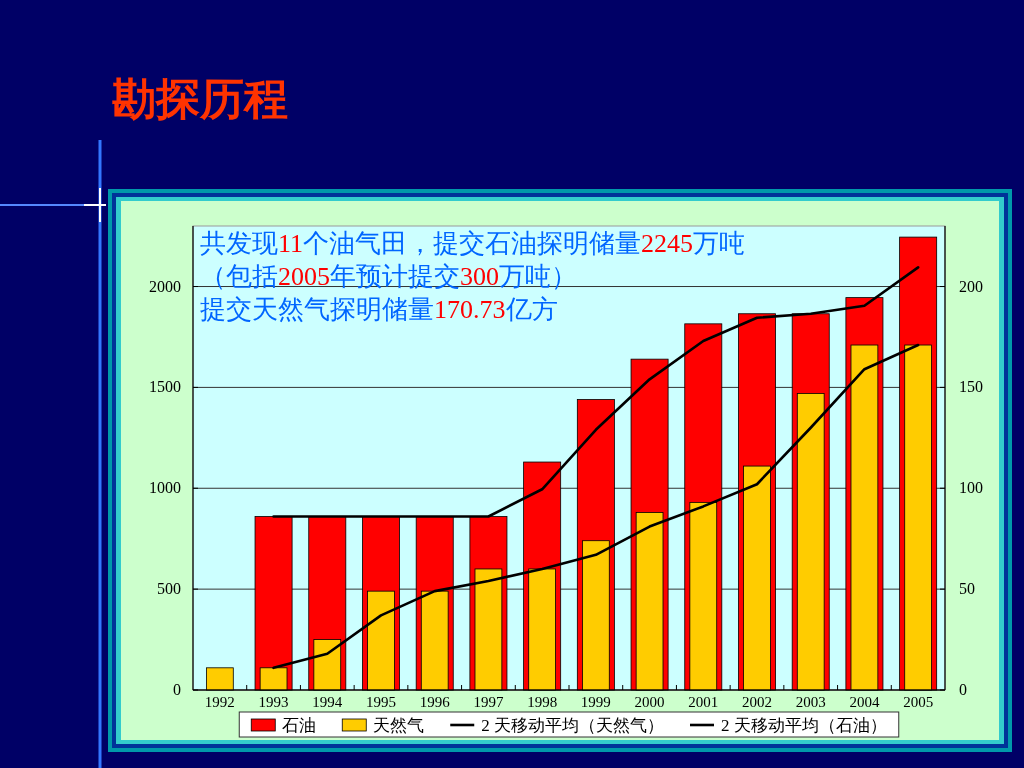 The height and width of the screenshot is (768, 1024). Describe the element at coordinates (165, 286) in the screenshot. I see `y-tick-label: 2000` at that location.